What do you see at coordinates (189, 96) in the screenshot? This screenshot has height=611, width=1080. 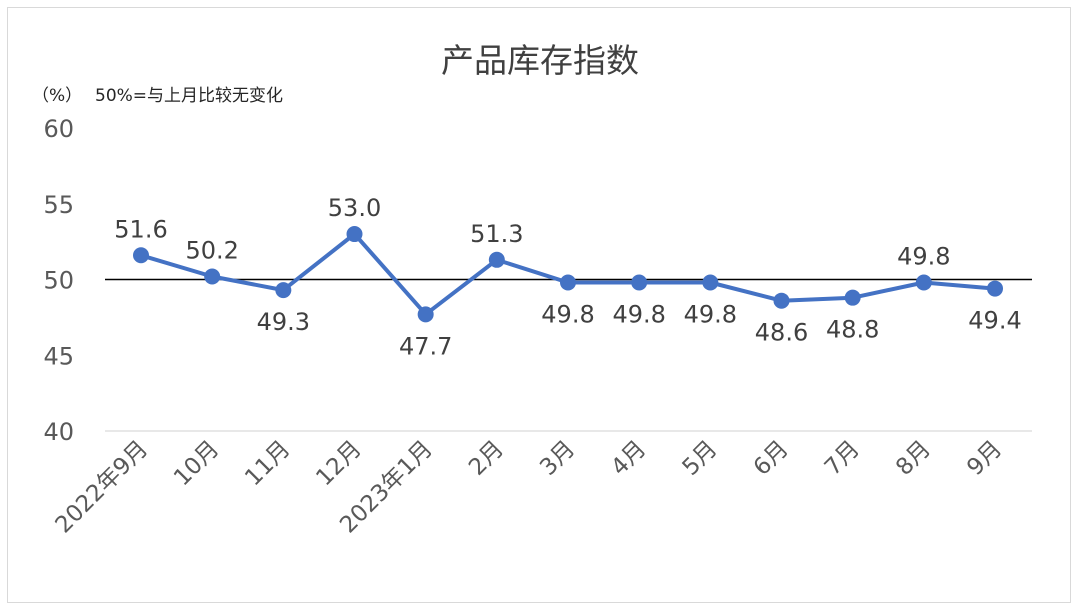 I see `baseline-note: 50%=与上月比较无变化` at bounding box center [189, 96].